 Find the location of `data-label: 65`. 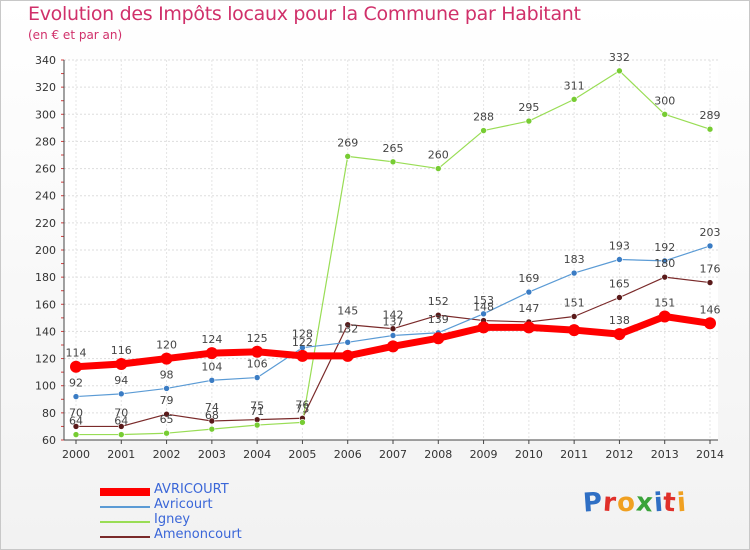

data-label: 65 is located at coordinates (167, 419).